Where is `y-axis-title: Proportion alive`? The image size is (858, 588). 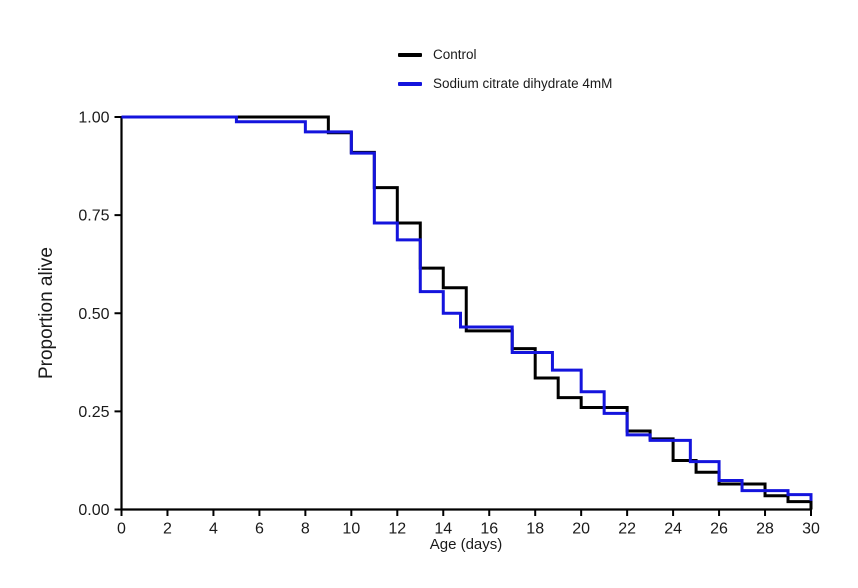
y-axis-title: Proportion alive is located at coordinates (46, 313).